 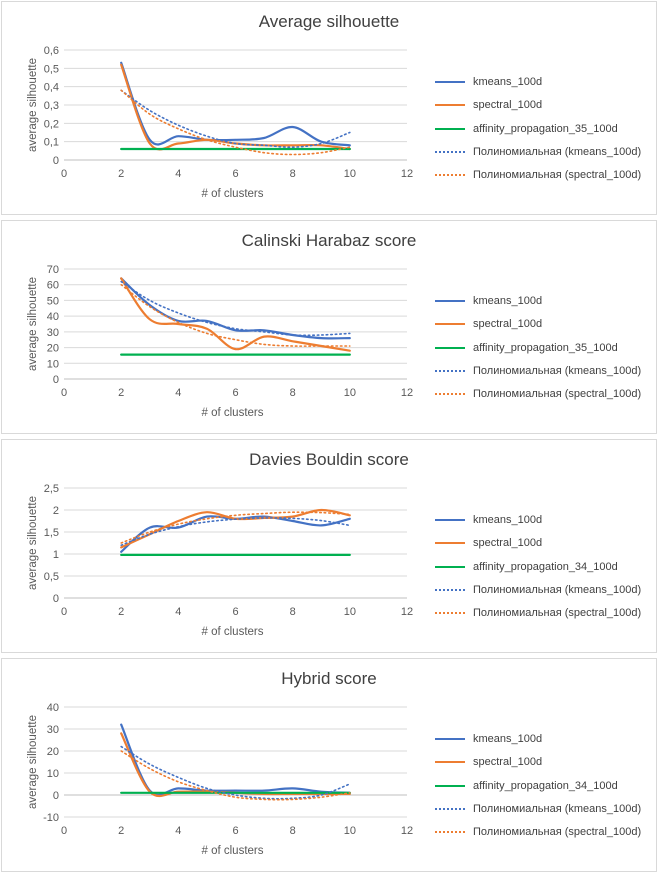 I want to click on y-tick-label: 2,5, so click(x=51, y=489).